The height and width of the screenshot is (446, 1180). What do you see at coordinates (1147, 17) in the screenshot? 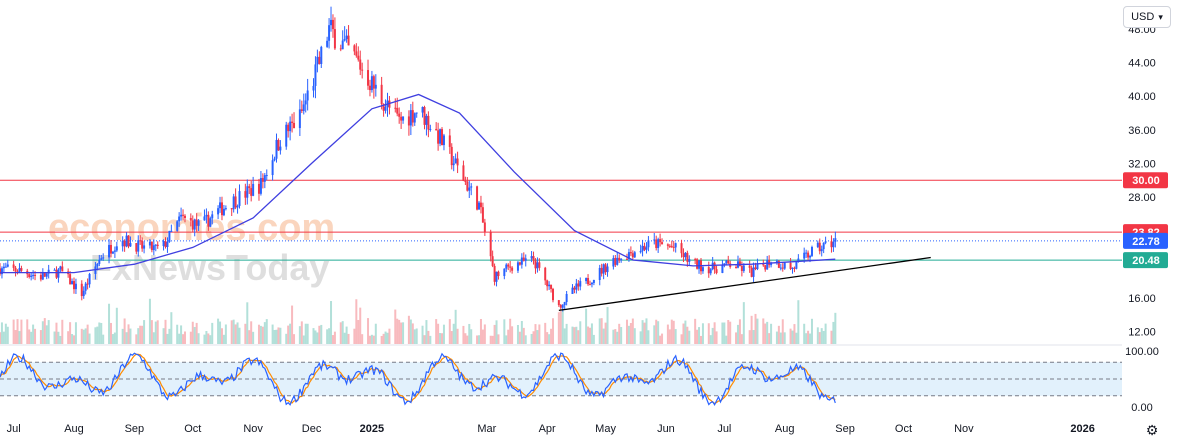
I see `currency-selector: USD ▾` at bounding box center [1147, 17].